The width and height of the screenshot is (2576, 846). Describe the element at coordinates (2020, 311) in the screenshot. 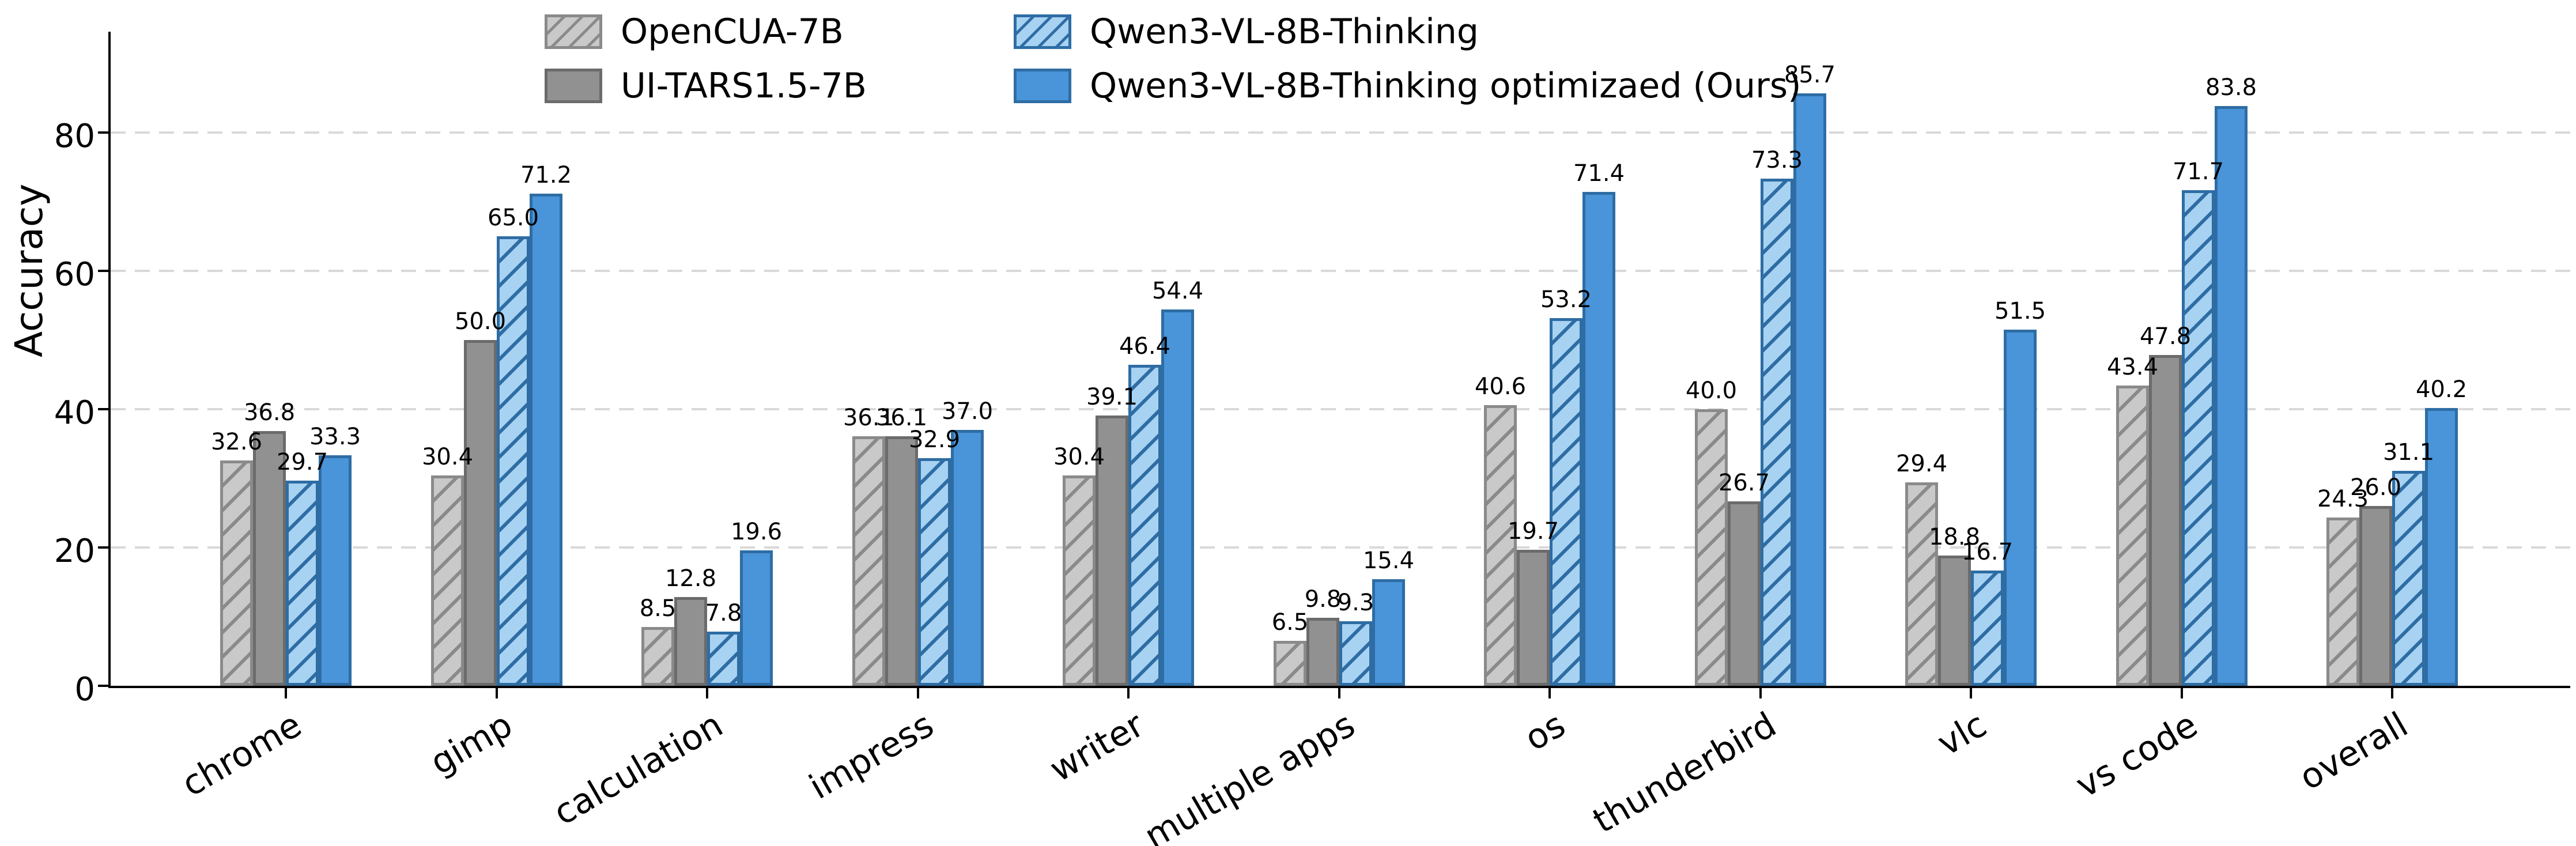

I see `bar-value-label: 51.5` at that location.